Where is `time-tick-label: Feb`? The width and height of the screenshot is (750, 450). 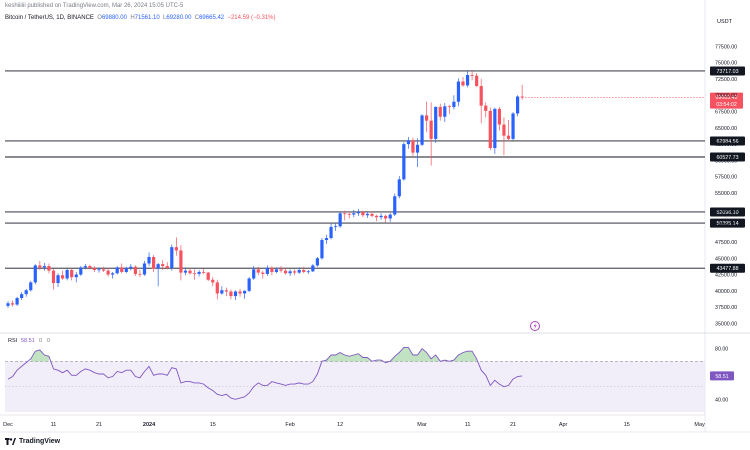
time-tick-label: Feb is located at coordinates (289, 425).